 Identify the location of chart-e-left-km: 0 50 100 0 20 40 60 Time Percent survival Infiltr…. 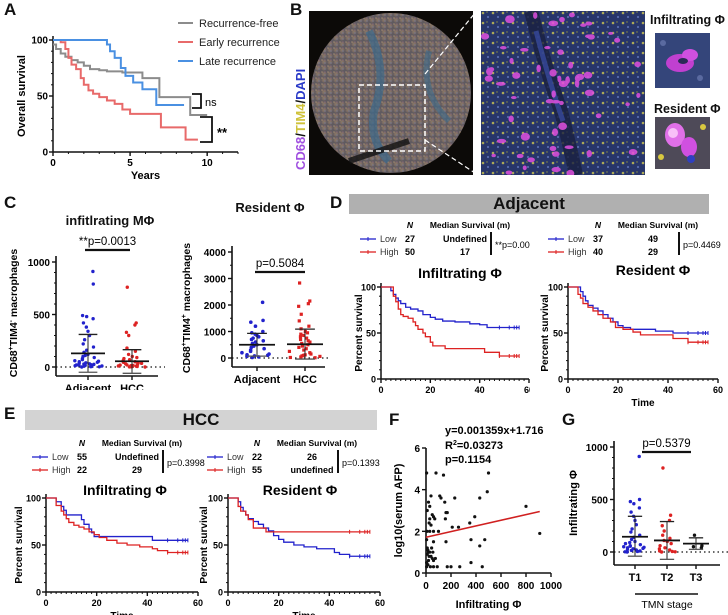
(109, 526).